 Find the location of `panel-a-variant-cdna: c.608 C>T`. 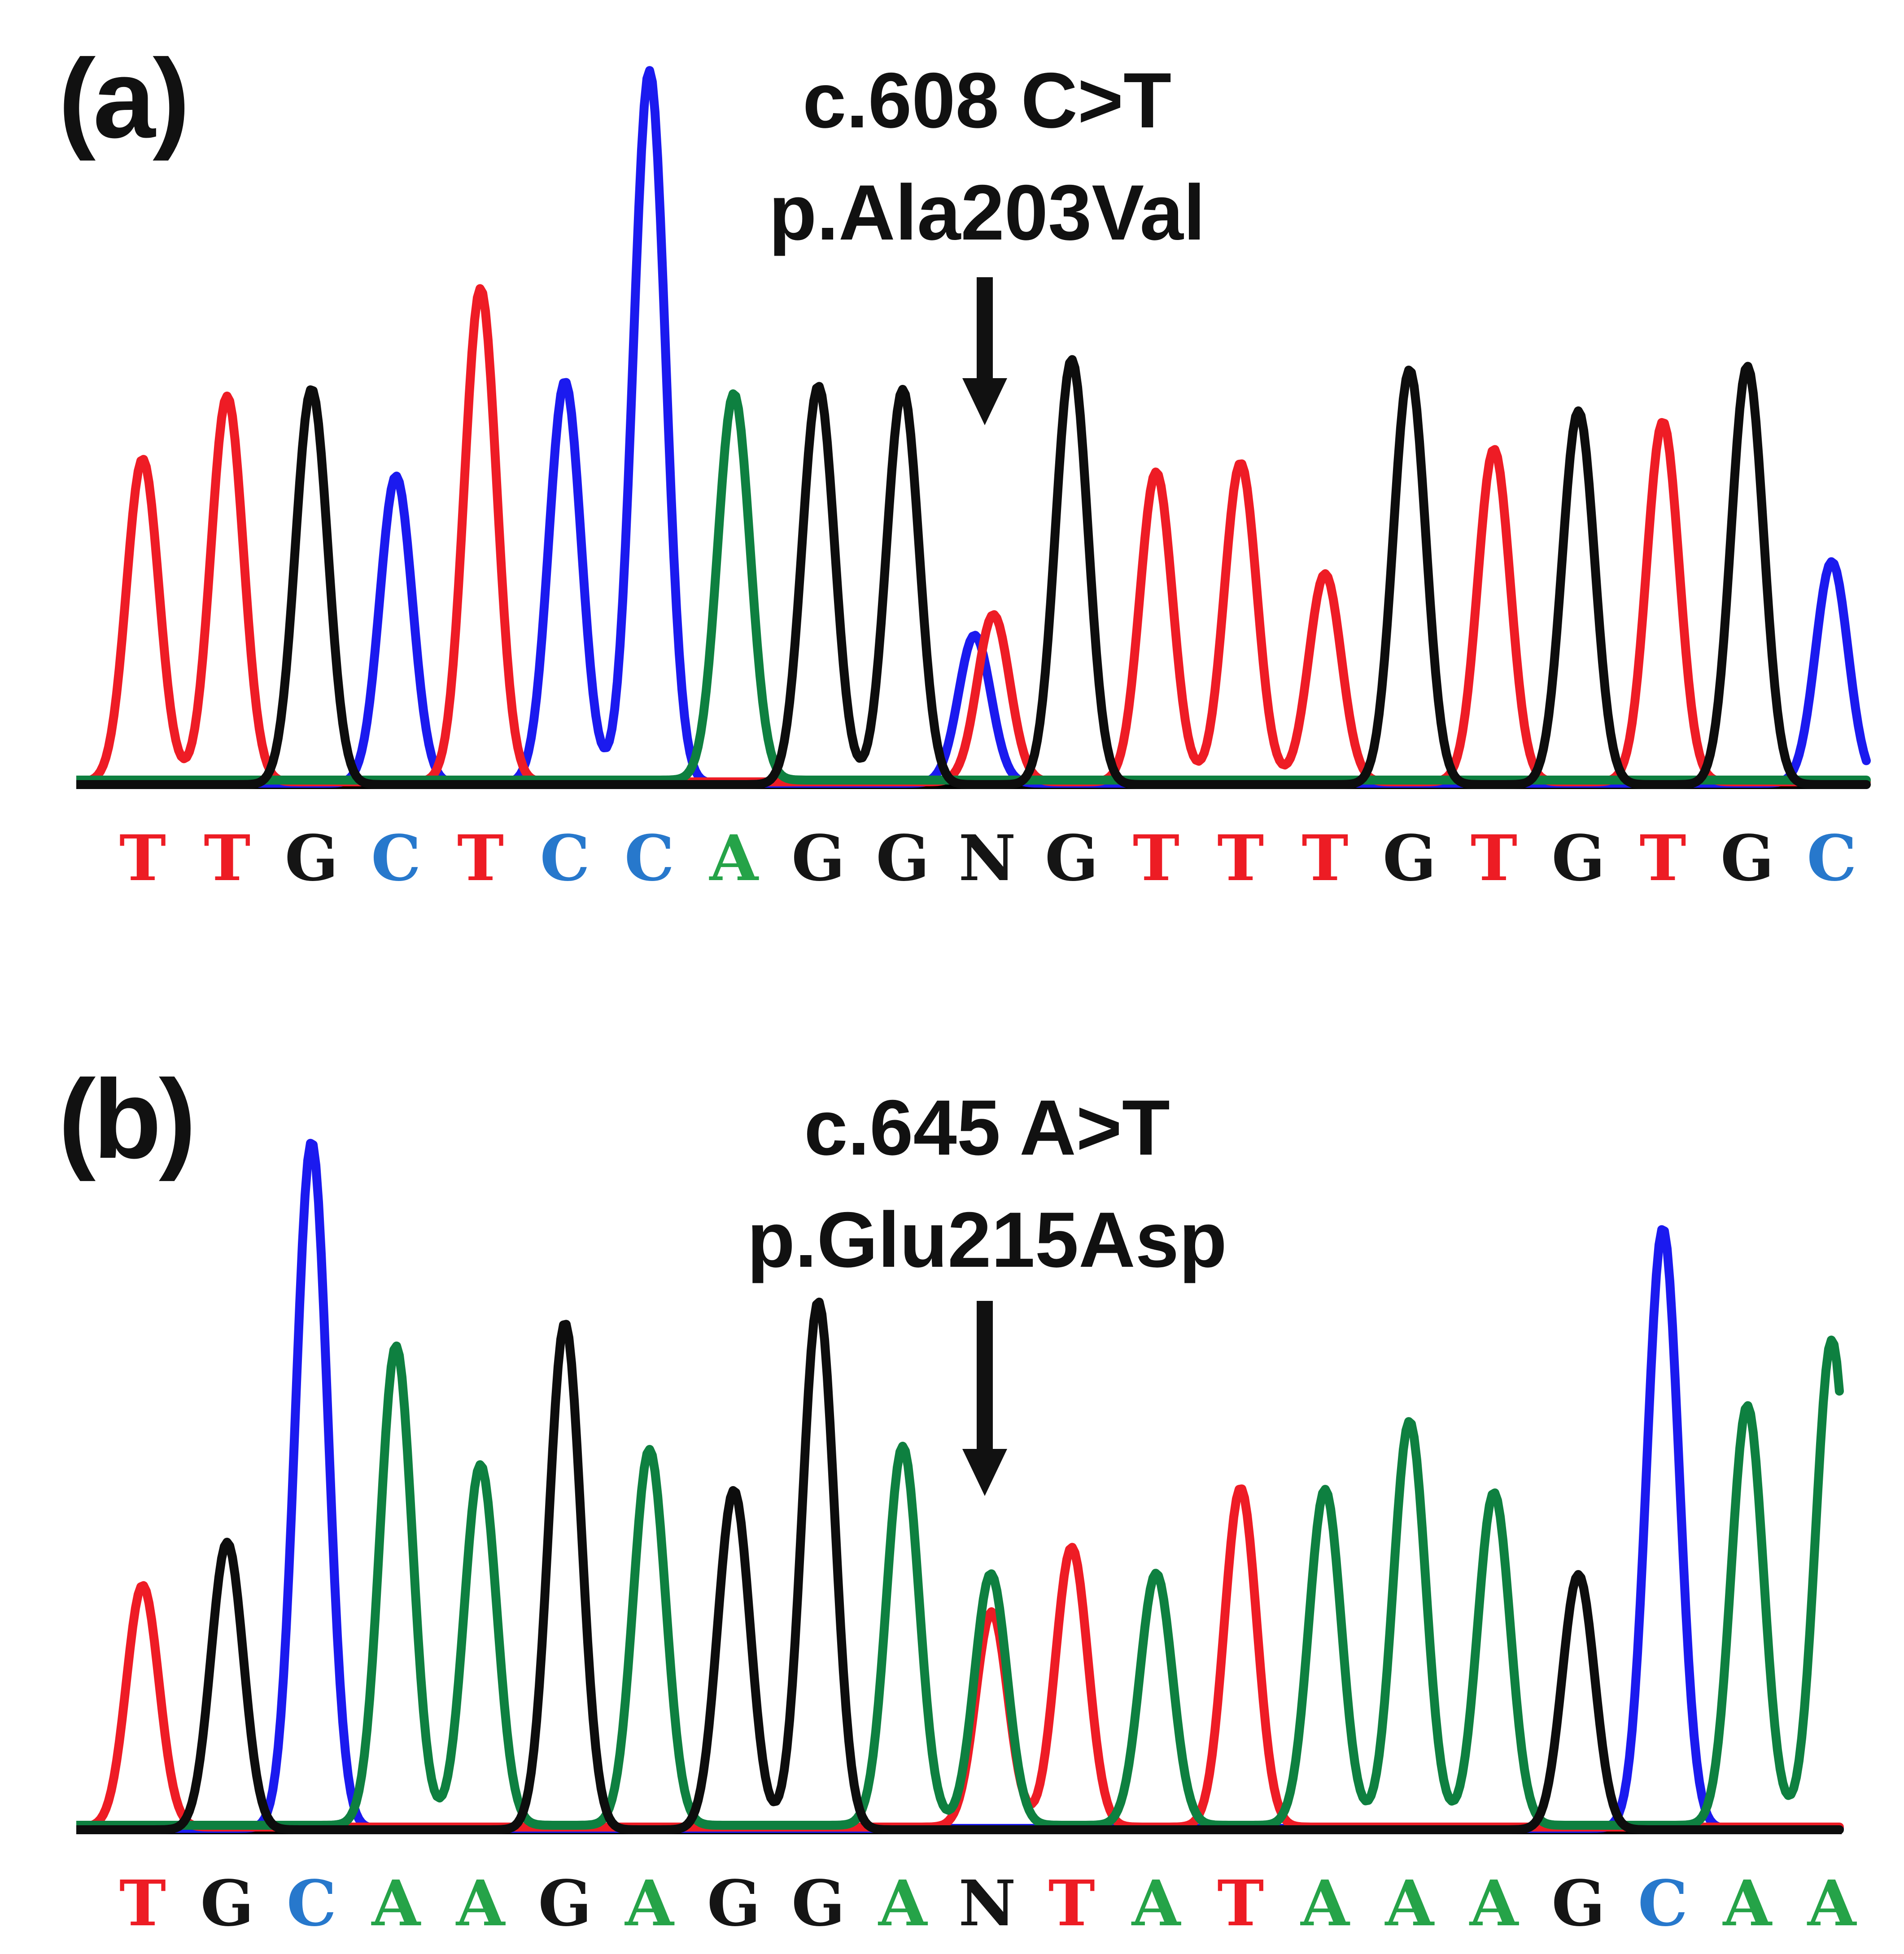

panel-a-variant-cdna: c.608 C>T is located at coordinates (987, 101).